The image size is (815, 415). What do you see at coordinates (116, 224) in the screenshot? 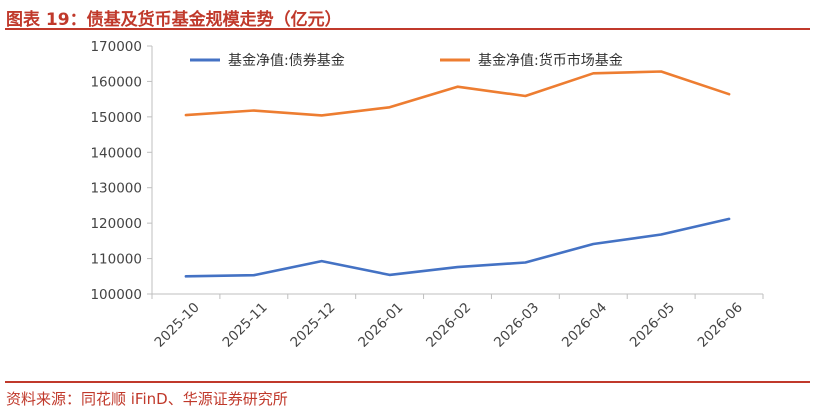
I see `y-tick-label: 120000` at bounding box center [116, 224].